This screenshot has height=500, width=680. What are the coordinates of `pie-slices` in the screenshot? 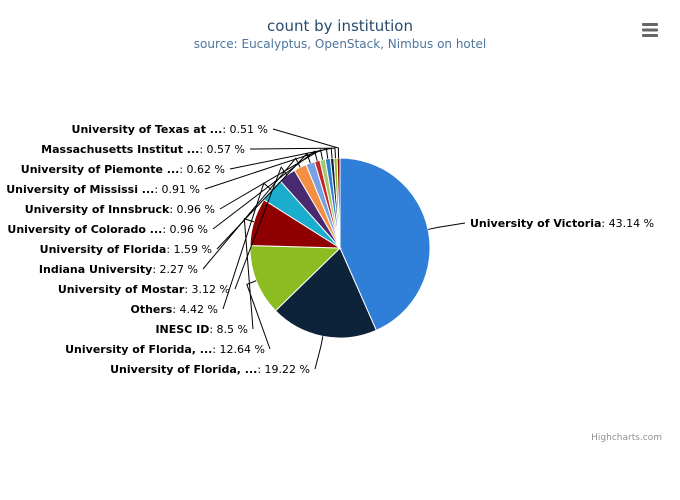 It's located at (340, 248).